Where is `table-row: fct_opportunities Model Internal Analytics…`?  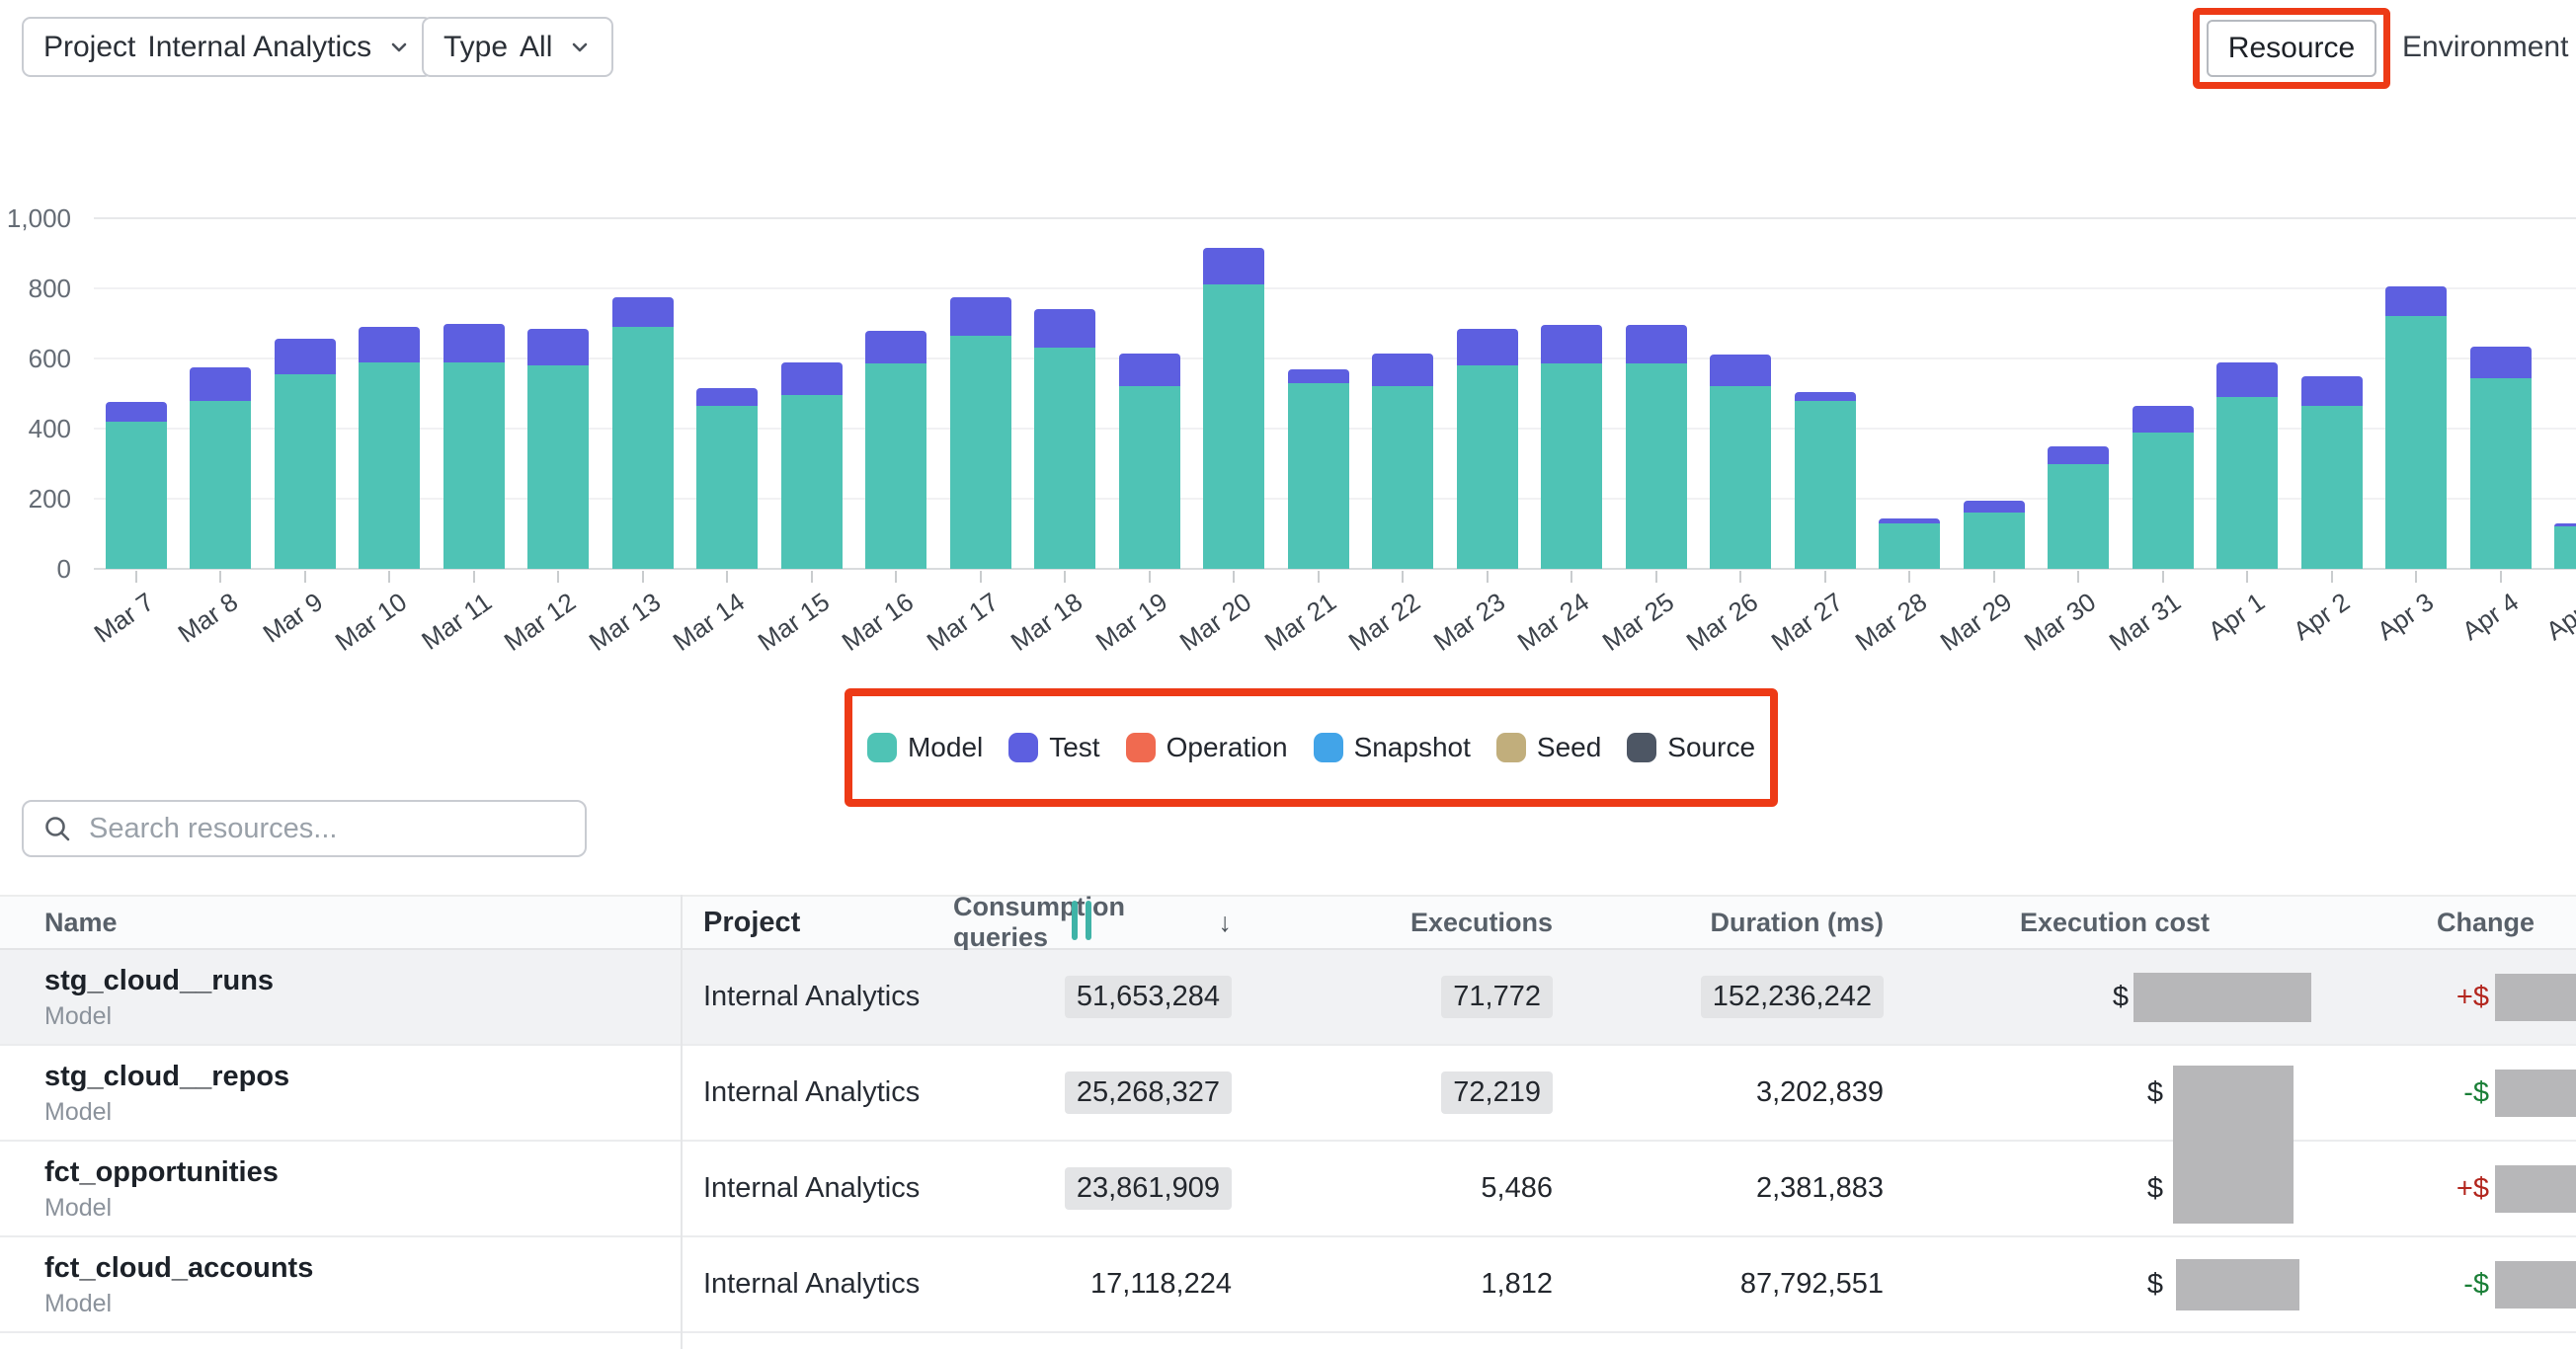
table-row: fct_opportunities Model Internal Analytics… is located at coordinates (1288, 1189).